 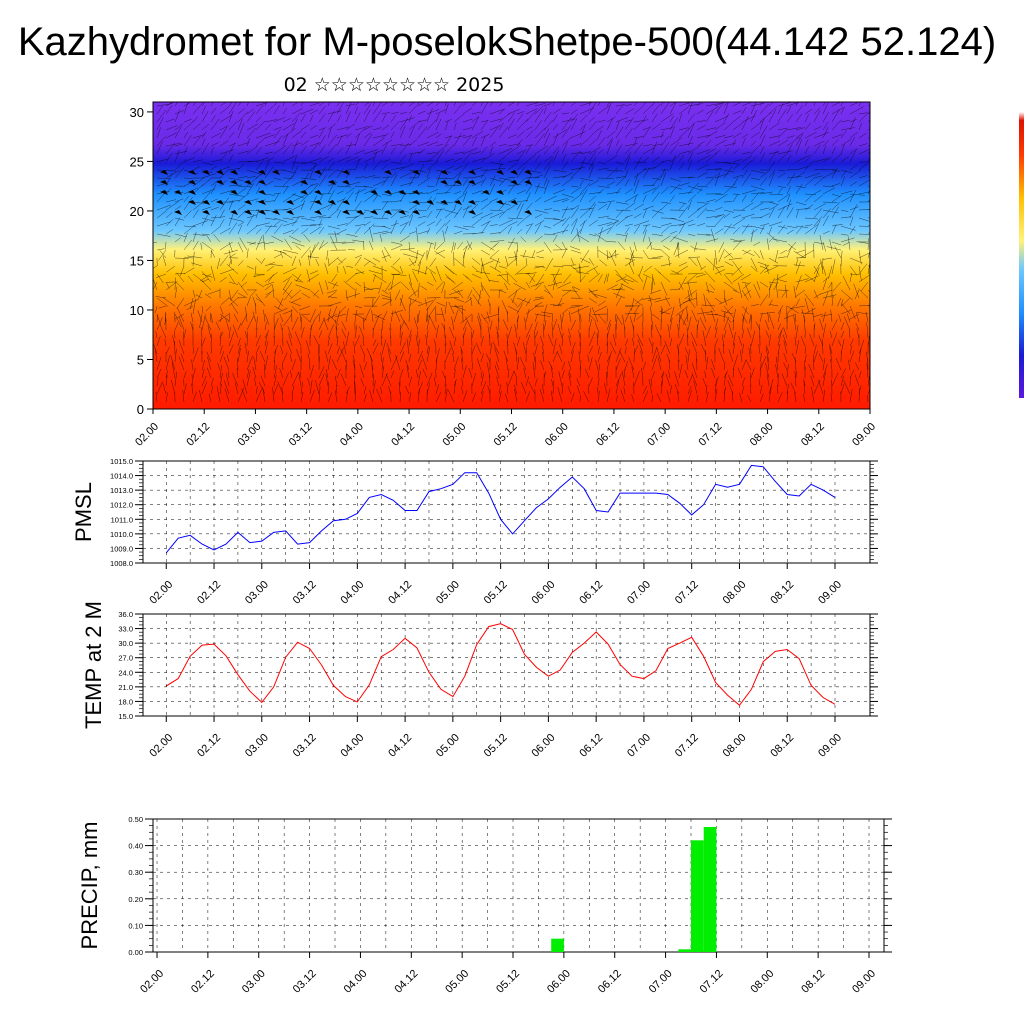 What do you see at coordinates (93, 665) in the screenshot?
I see `temp-ylabel: TEMP at 2 M` at bounding box center [93, 665].